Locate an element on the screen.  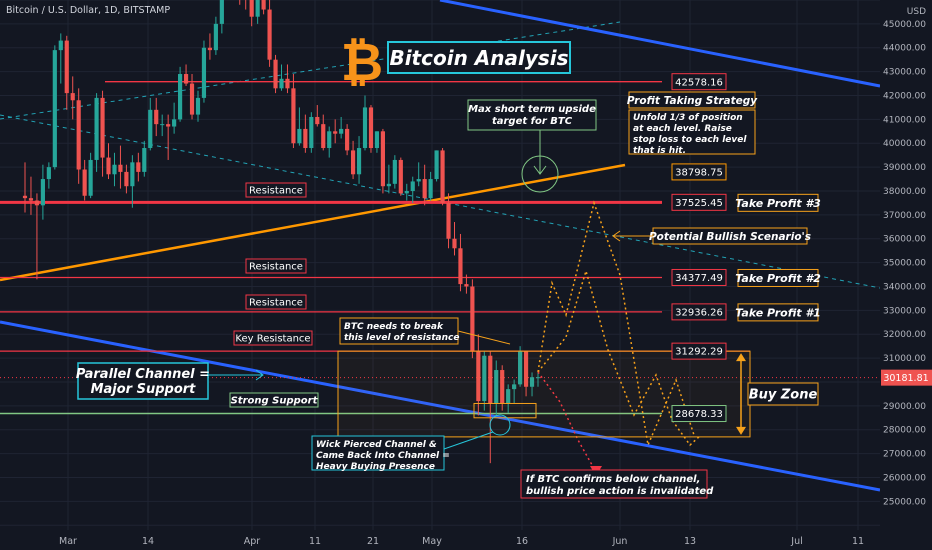
y-tick-label: 36000.00 is located at coordinates (904, 240).